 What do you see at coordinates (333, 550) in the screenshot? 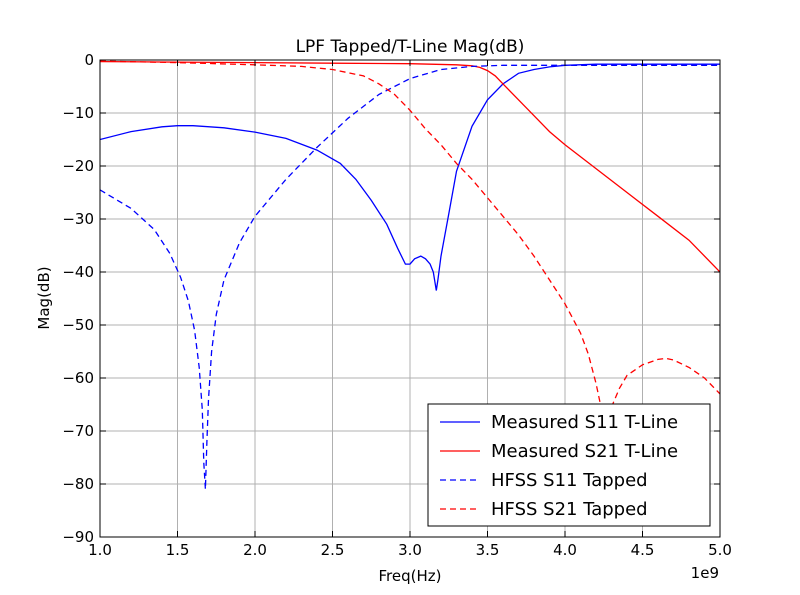
I see `x-tick-label: 2.5` at bounding box center [333, 550].